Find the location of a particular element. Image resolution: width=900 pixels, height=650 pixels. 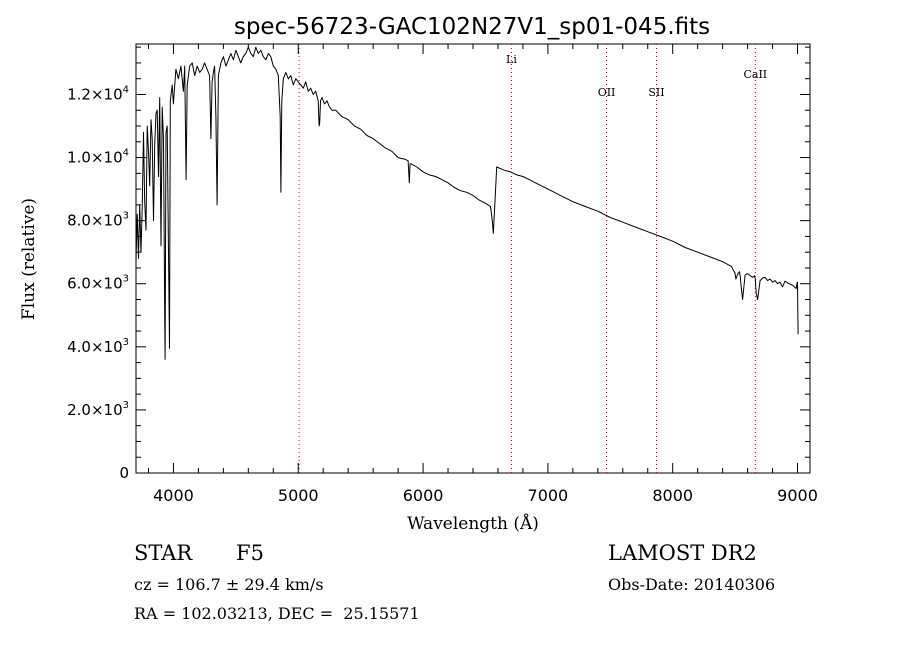

redshift-velocity: cz = 106.7 ± 29.4 km/s is located at coordinates (229, 584).